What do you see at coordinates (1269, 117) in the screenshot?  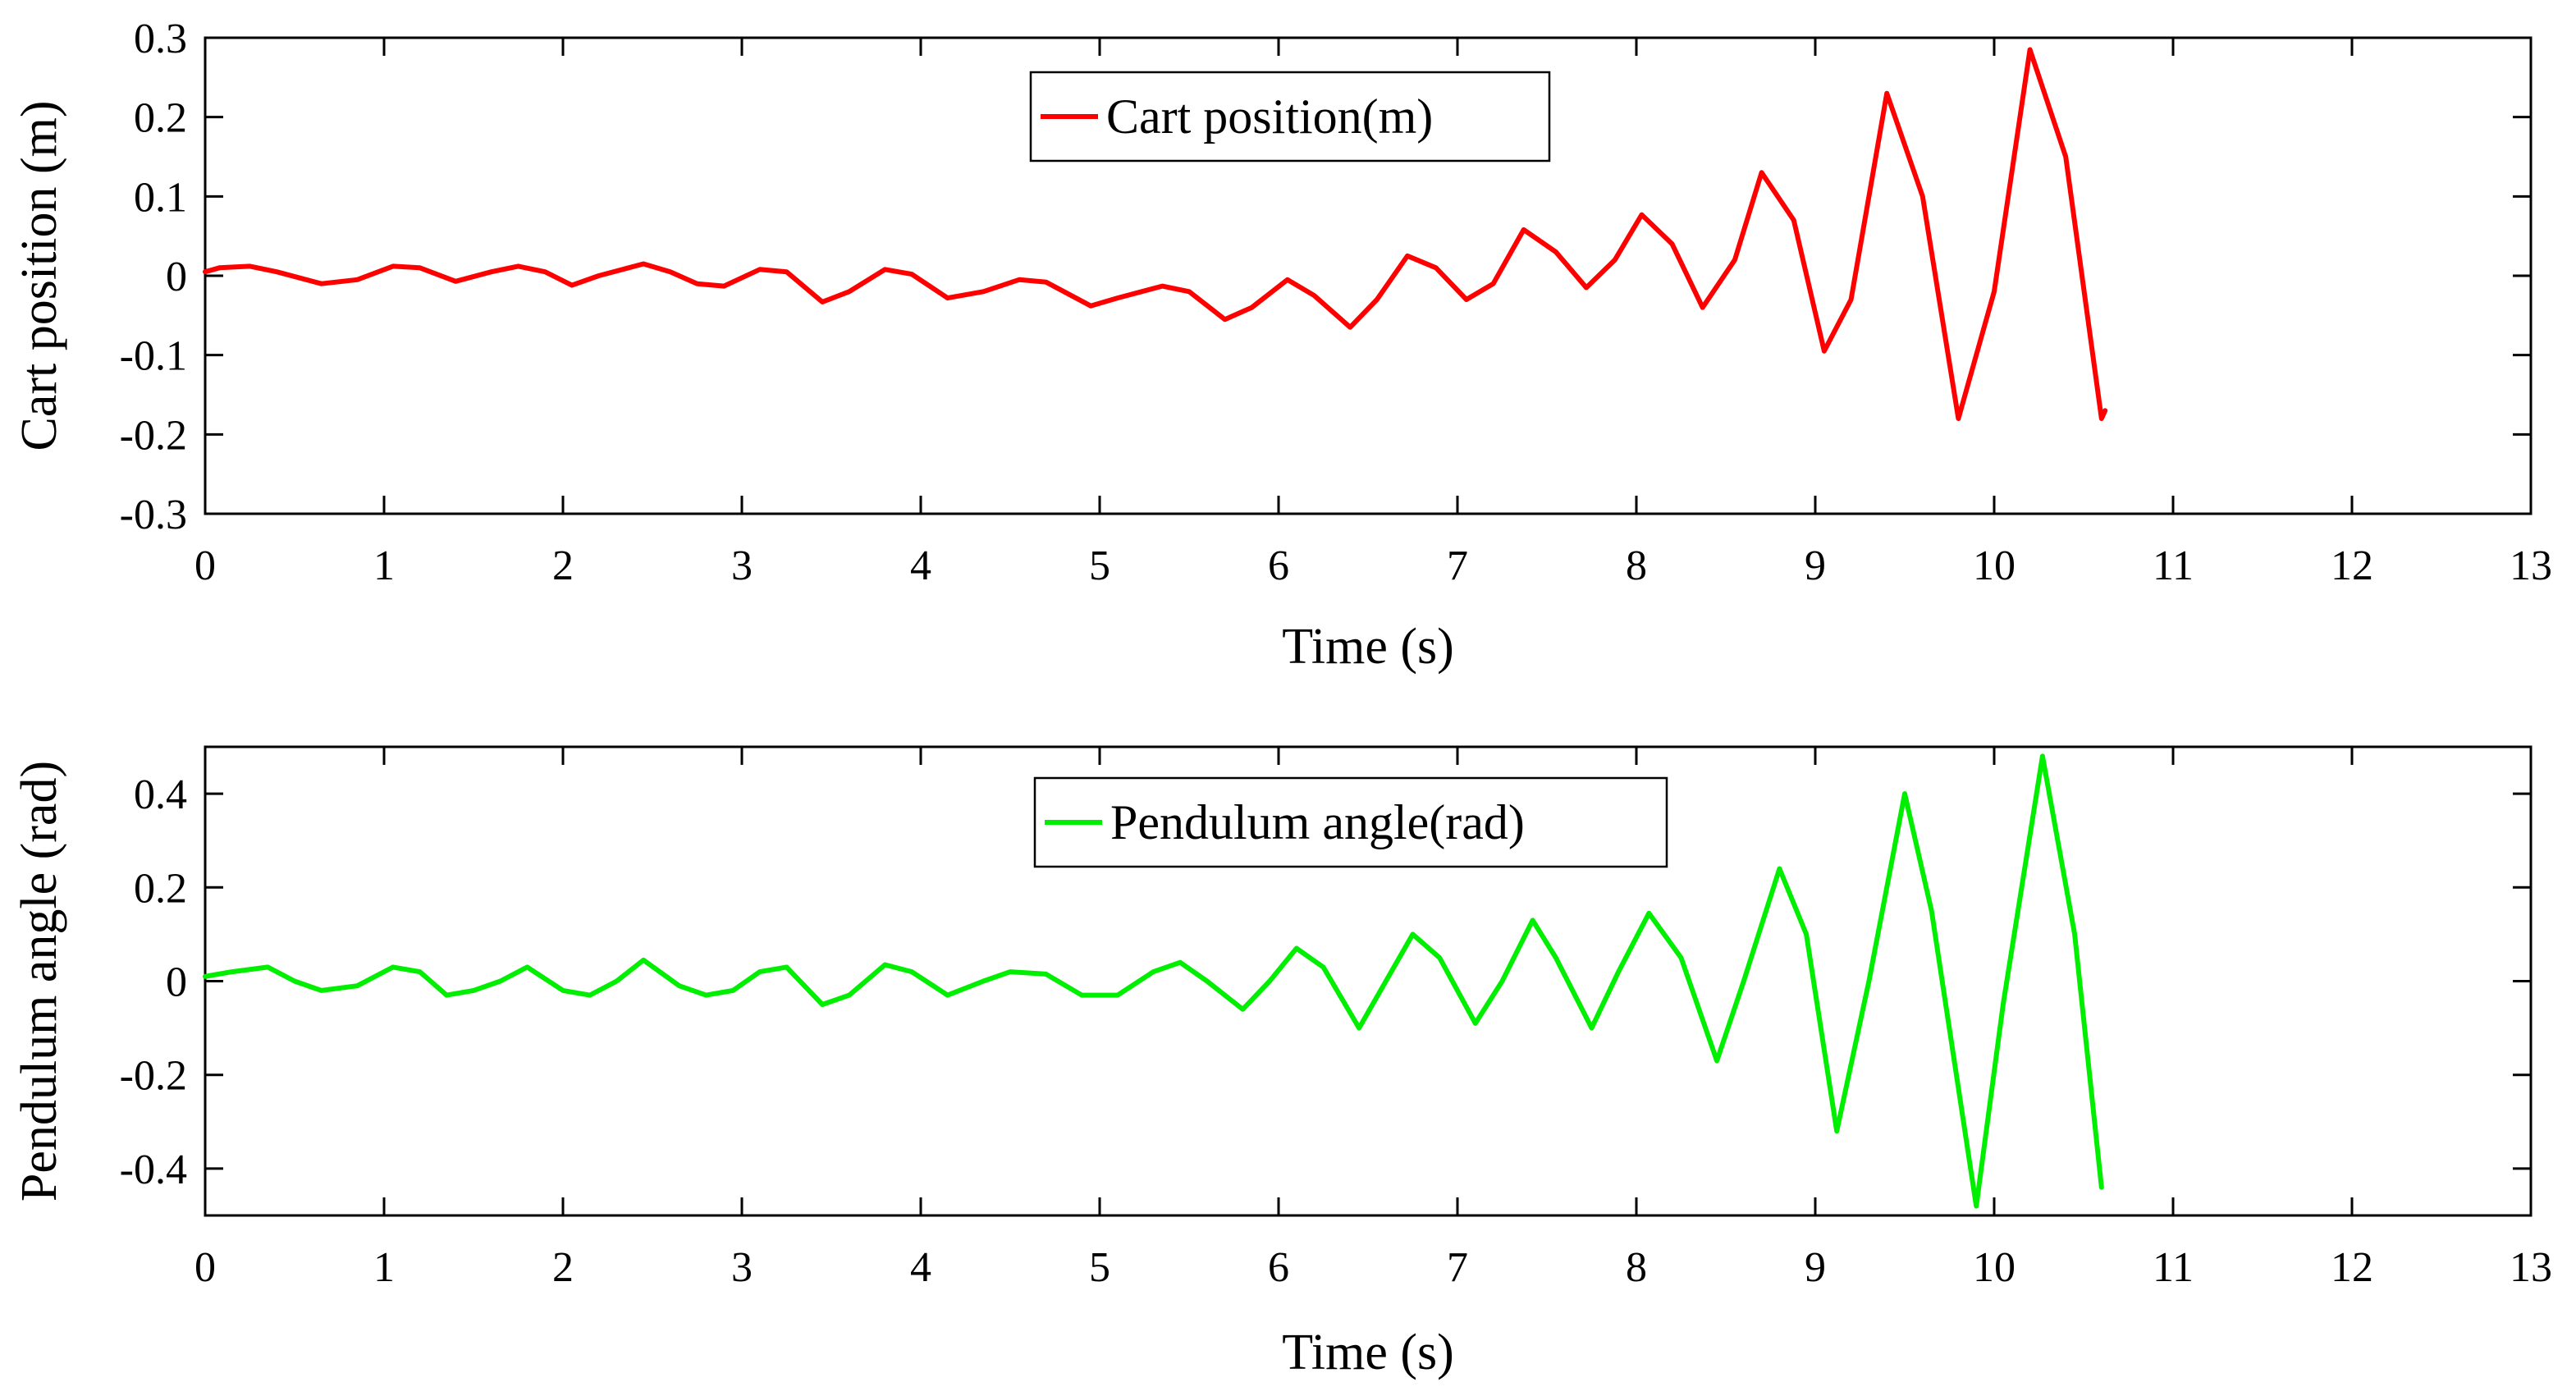 I see `legend-label: Cart position(m)` at bounding box center [1269, 117].